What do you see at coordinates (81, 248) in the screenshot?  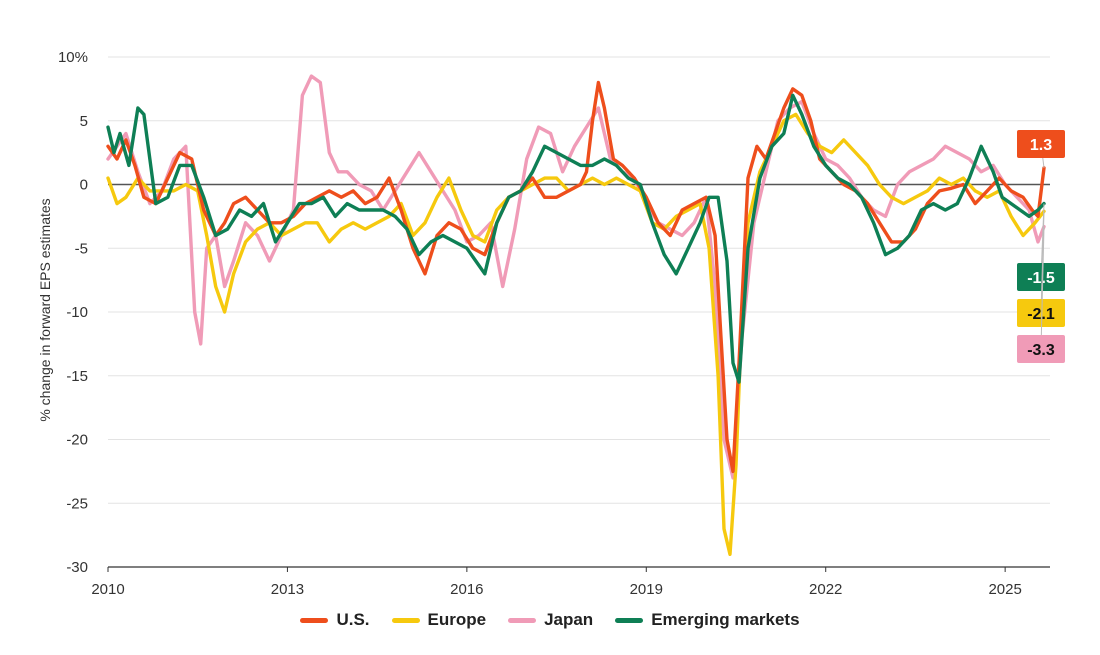 I see `y-tick-label: -5` at bounding box center [81, 248].